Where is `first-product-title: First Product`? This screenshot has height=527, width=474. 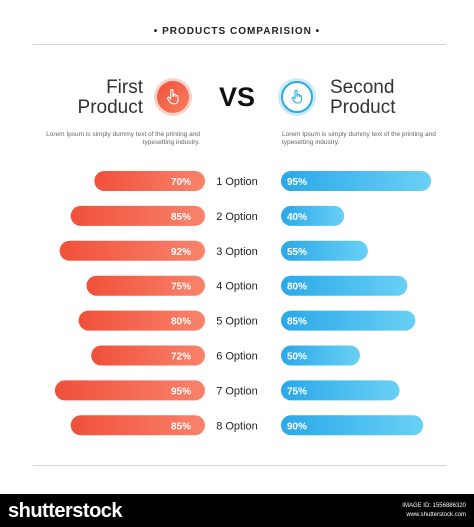 first-product-title: First Product is located at coordinates (110, 97).